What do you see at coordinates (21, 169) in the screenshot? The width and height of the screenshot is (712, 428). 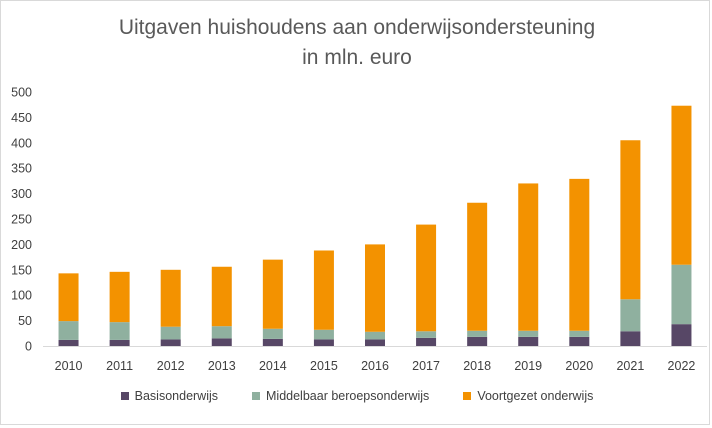 I see `y-tick-label: 350` at bounding box center [21, 169].